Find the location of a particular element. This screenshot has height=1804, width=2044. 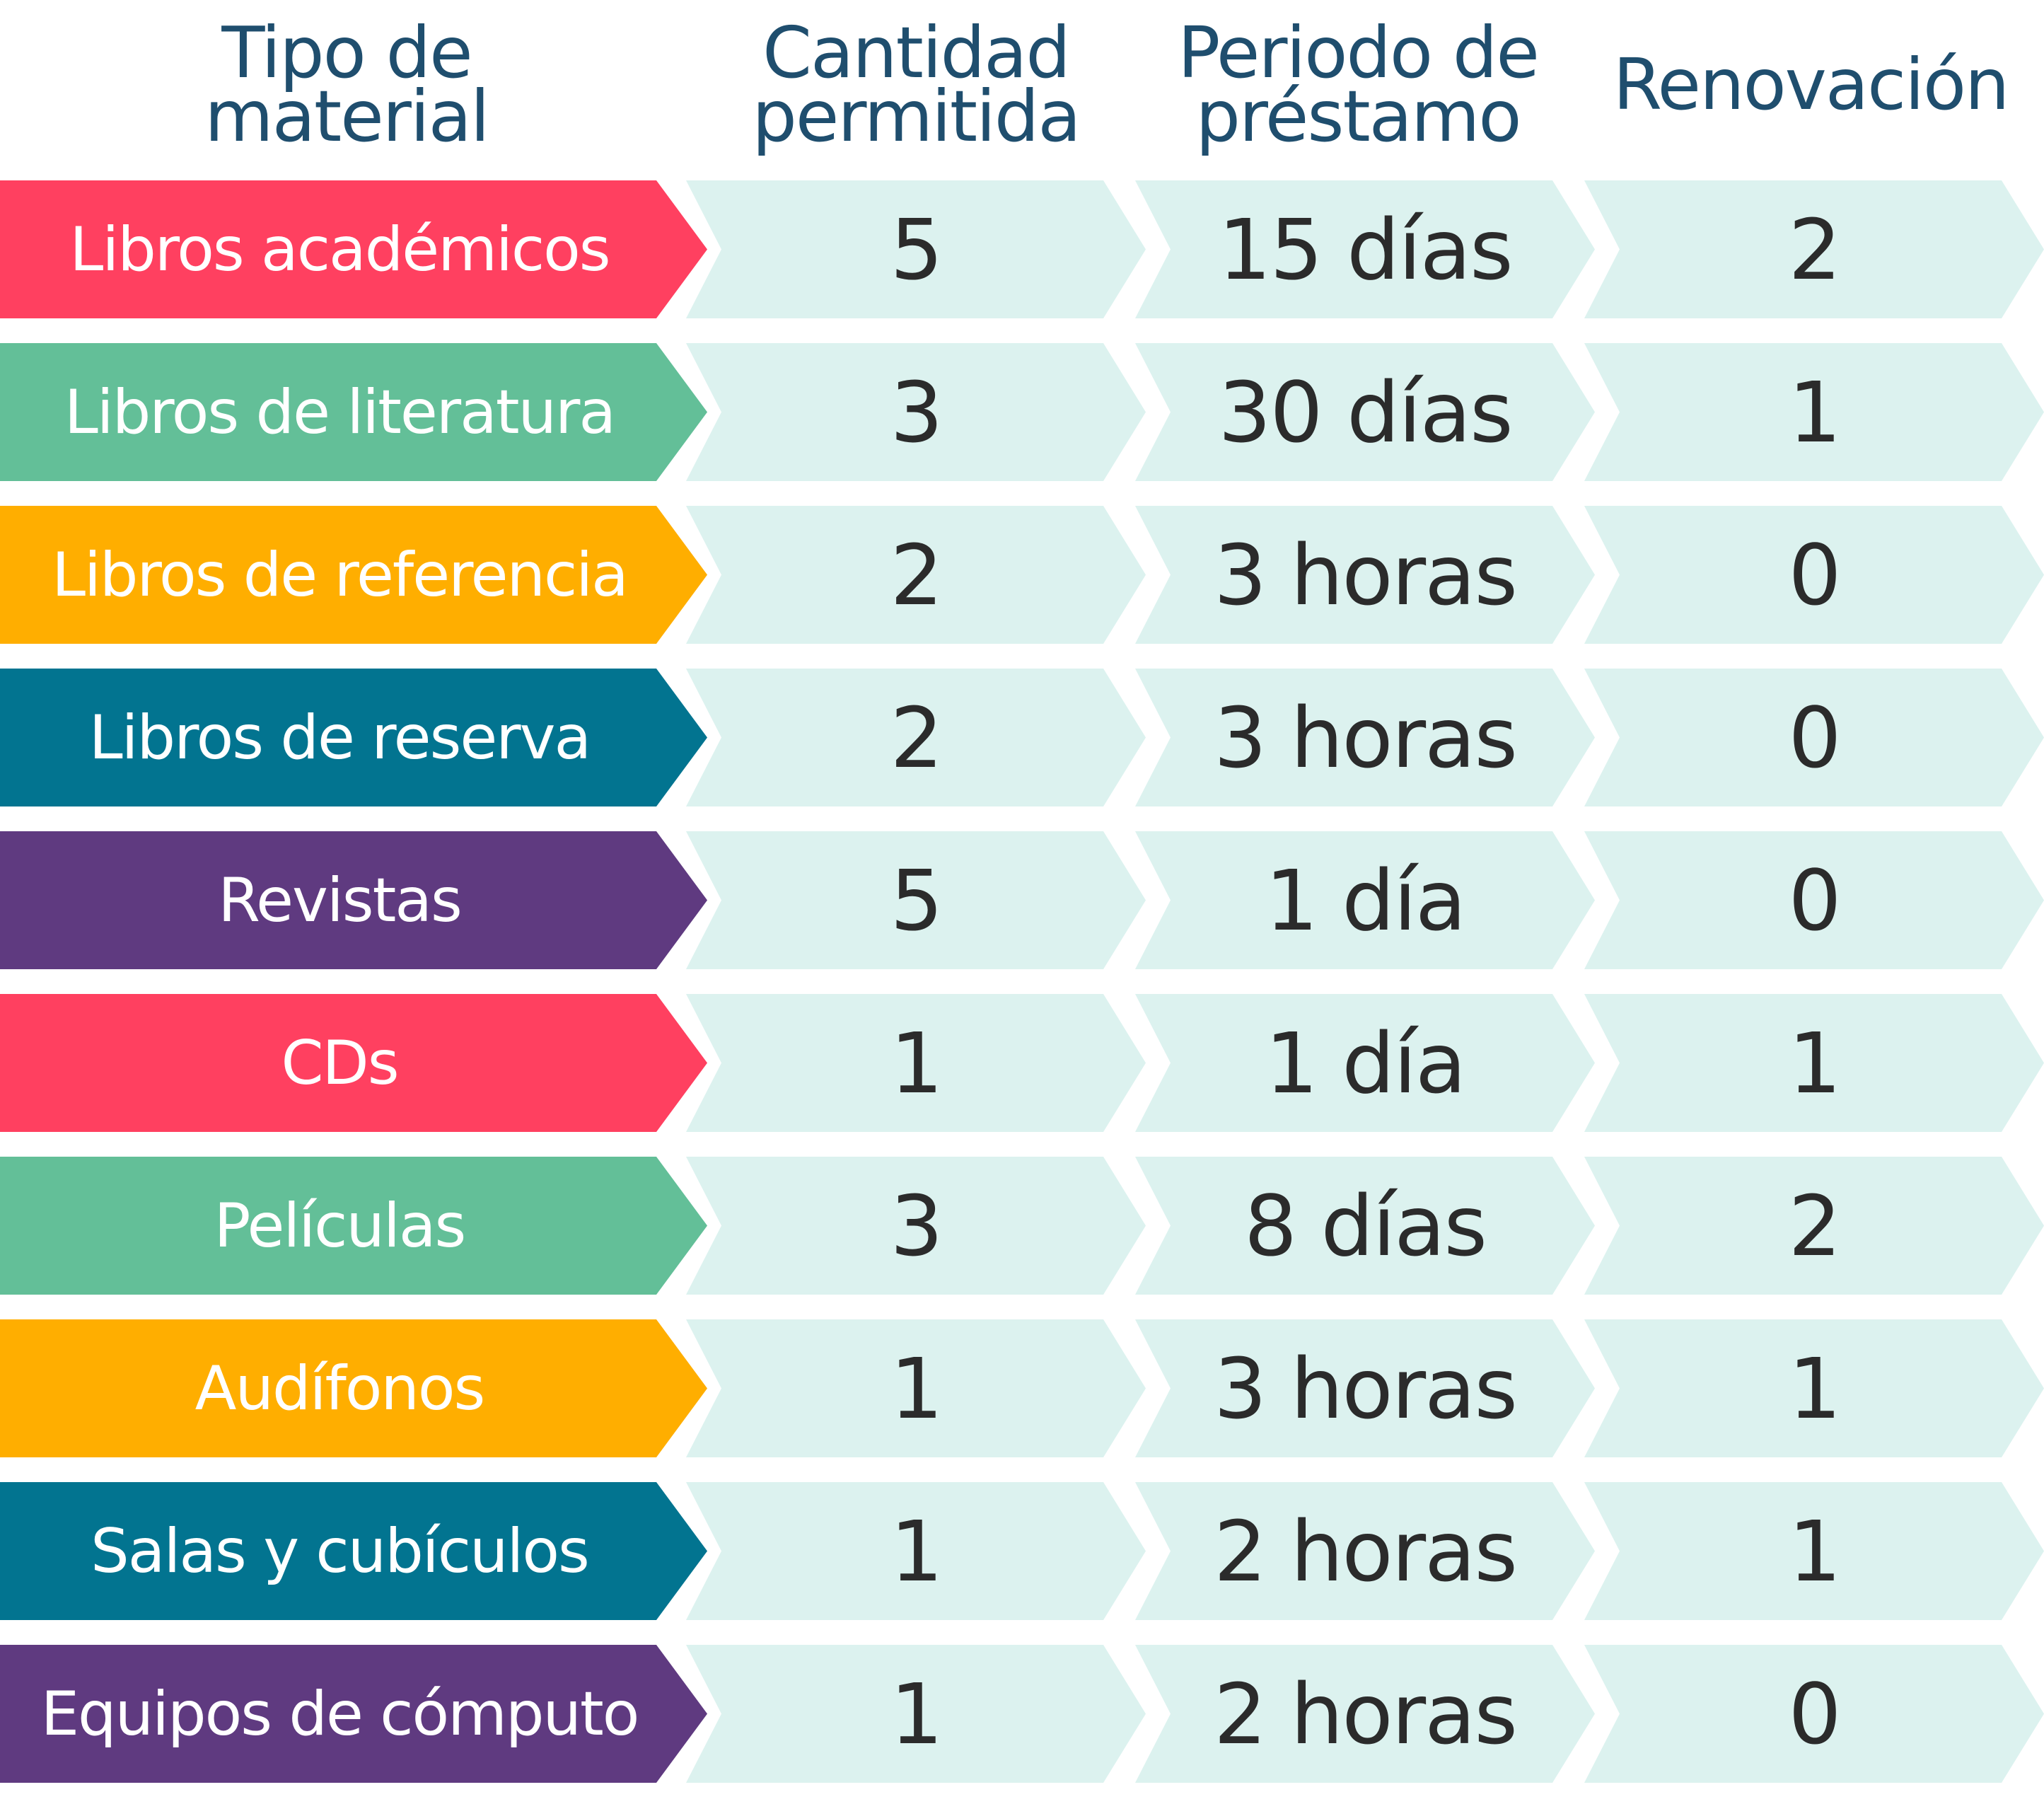

material-type-banner: Libros de referencia is located at coordinates (353, 575).